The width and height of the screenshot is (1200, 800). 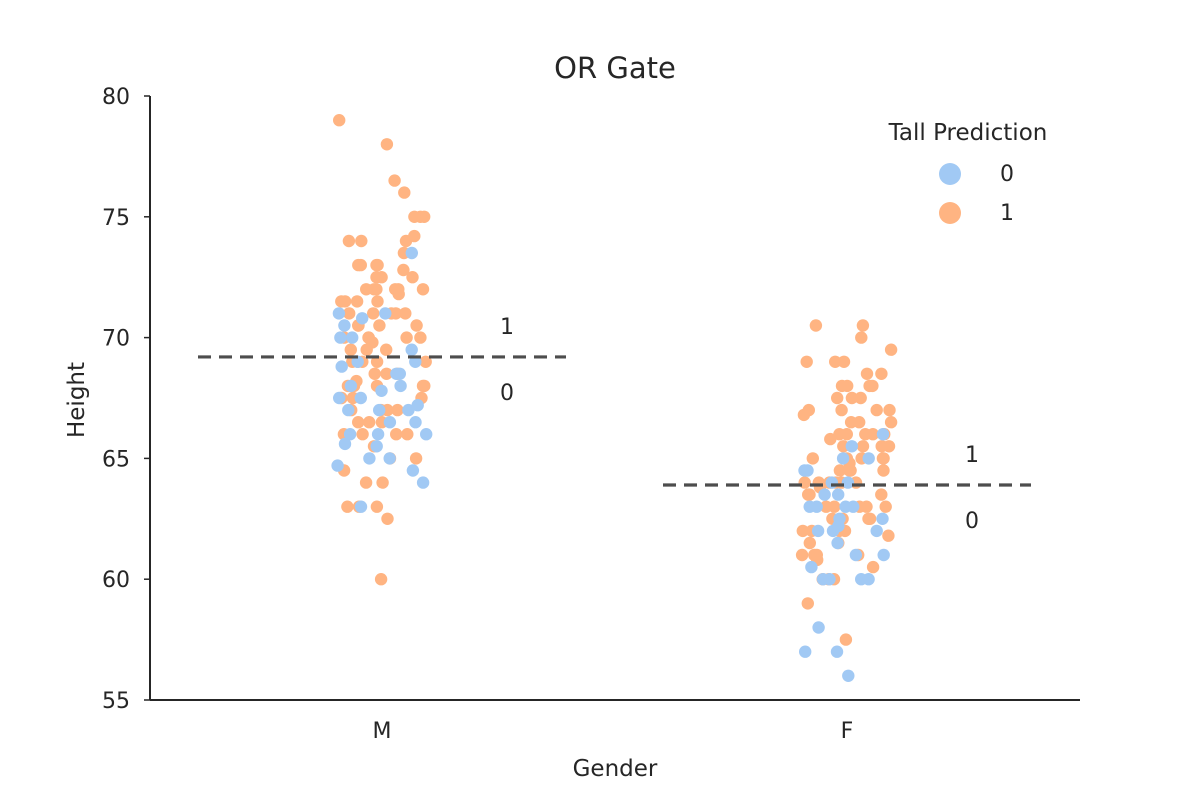 What do you see at coordinates (116, 97) in the screenshot?
I see `y-tick-label: 80` at bounding box center [116, 97].